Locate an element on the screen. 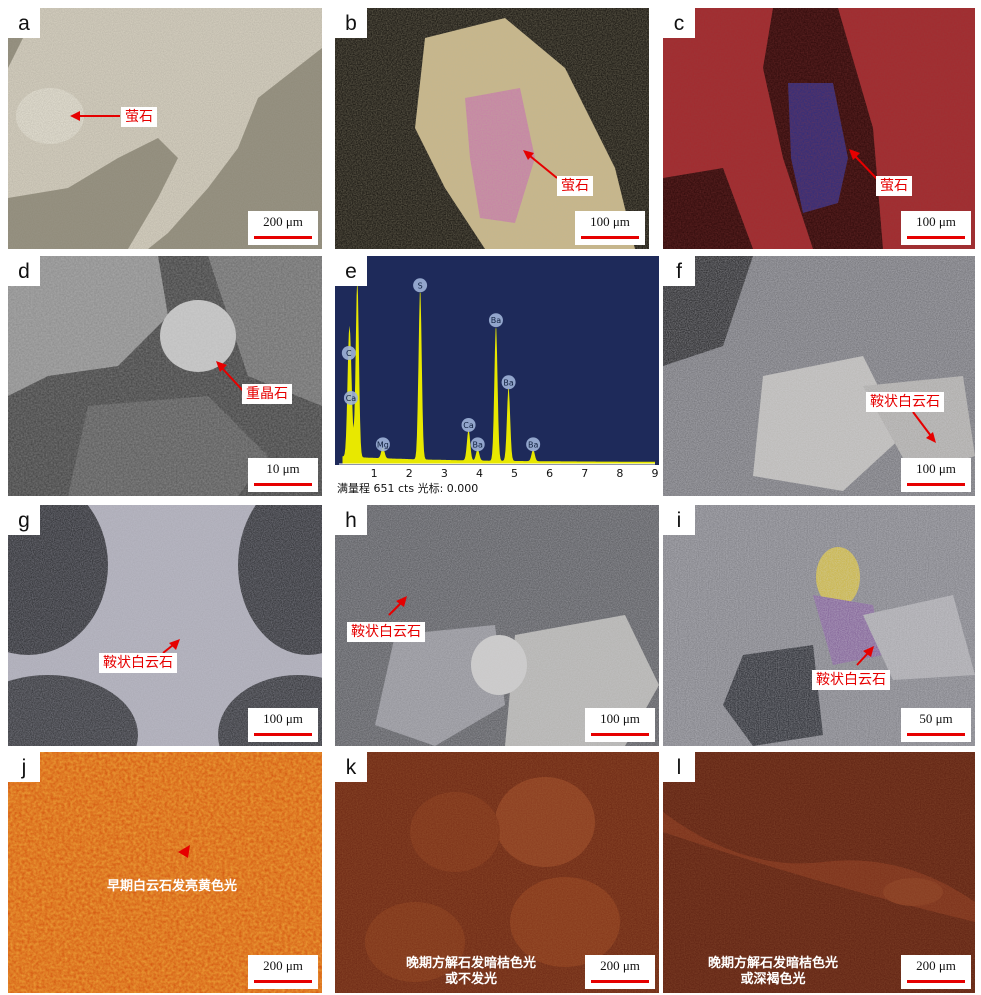 This screenshot has height=995, width=981. eds-tick-label: 1 is located at coordinates (374, 473).